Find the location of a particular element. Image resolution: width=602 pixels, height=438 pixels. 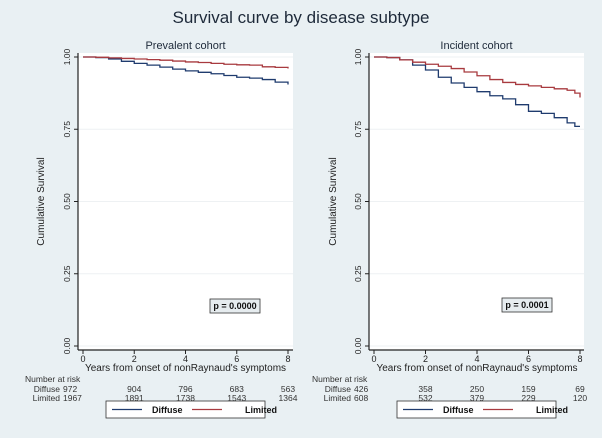

risk-value: 532 is located at coordinates (425, 398).